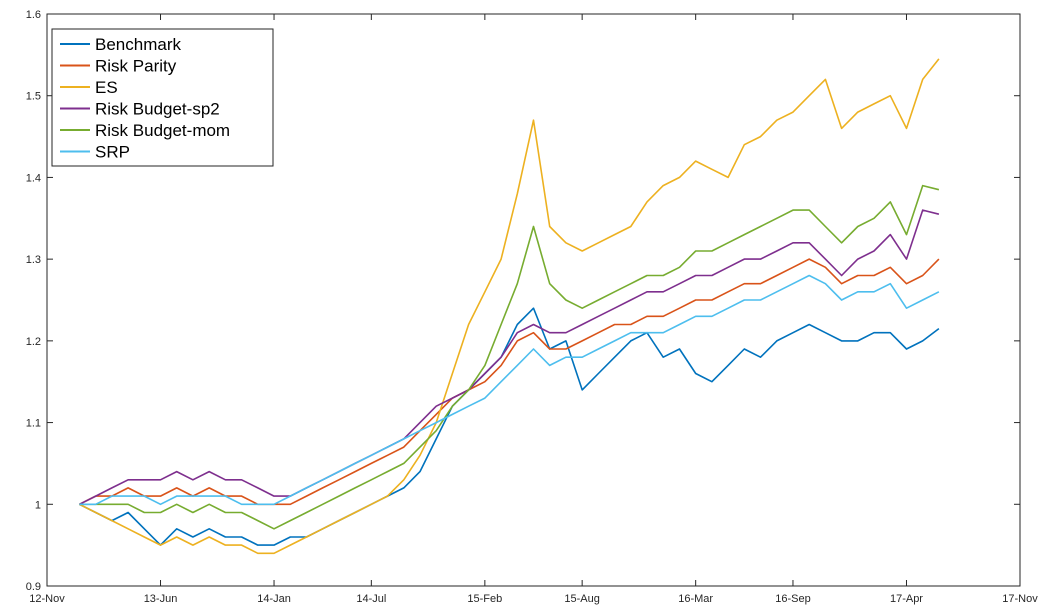  What do you see at coordinates (1020, 599) in the screenshot?
I see `x-tick-label: 17-Nov` at bounding box center [1020, 599].